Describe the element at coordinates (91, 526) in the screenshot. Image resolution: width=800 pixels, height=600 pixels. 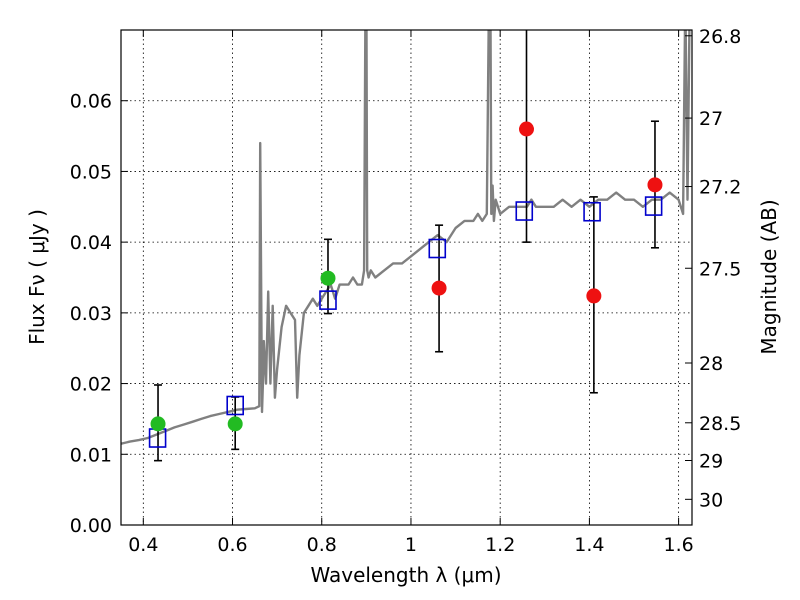
I see `y-tick-label: 0.00` at that location.